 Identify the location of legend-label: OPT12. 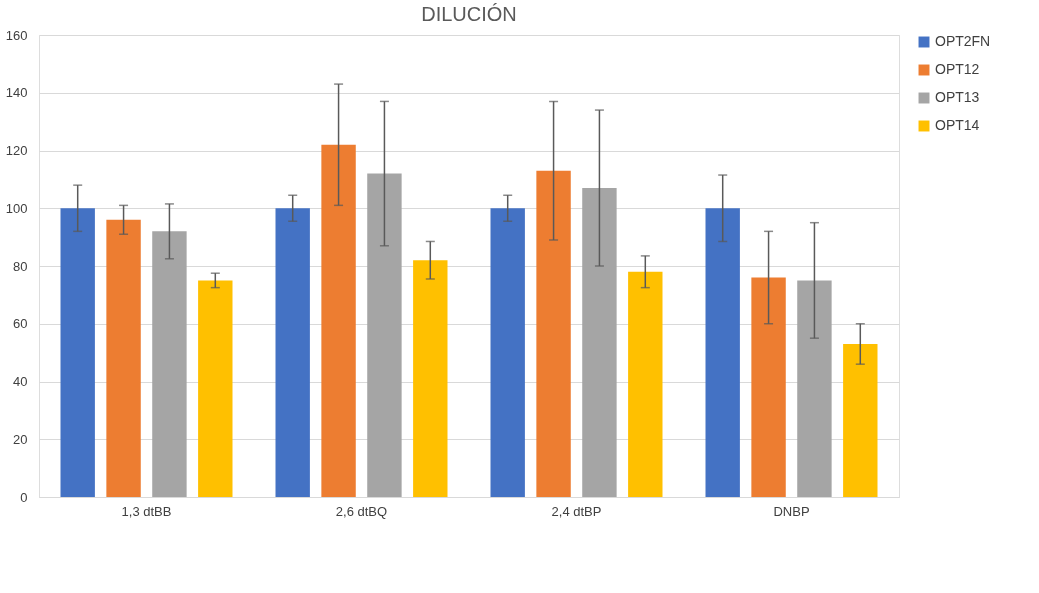
(957, 69).